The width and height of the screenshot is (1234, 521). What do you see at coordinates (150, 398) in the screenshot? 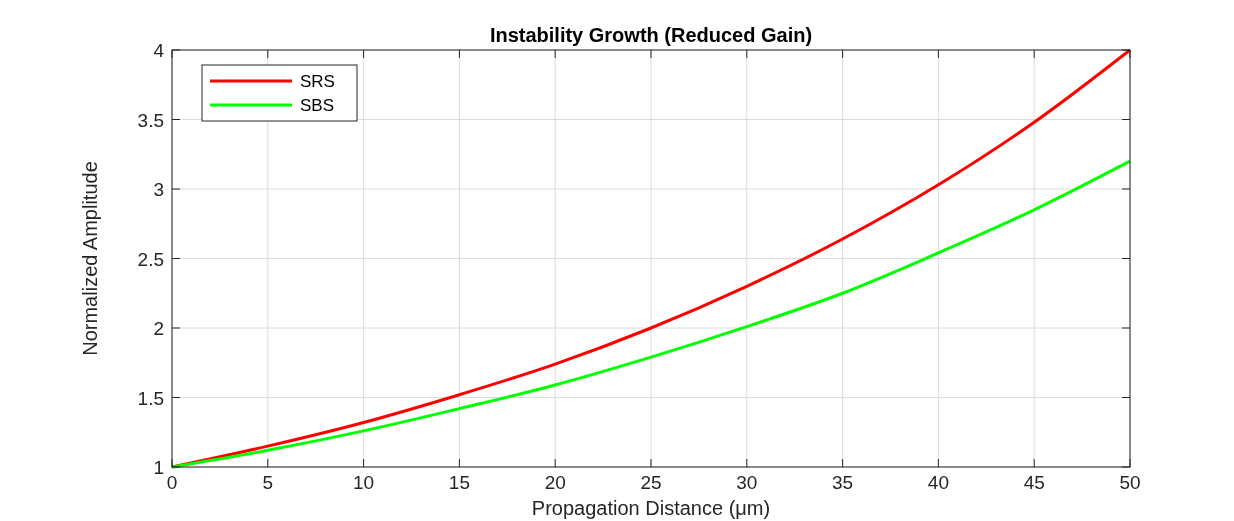
I see `y-tick-label: 1.5` at bounding box center [150, 398].